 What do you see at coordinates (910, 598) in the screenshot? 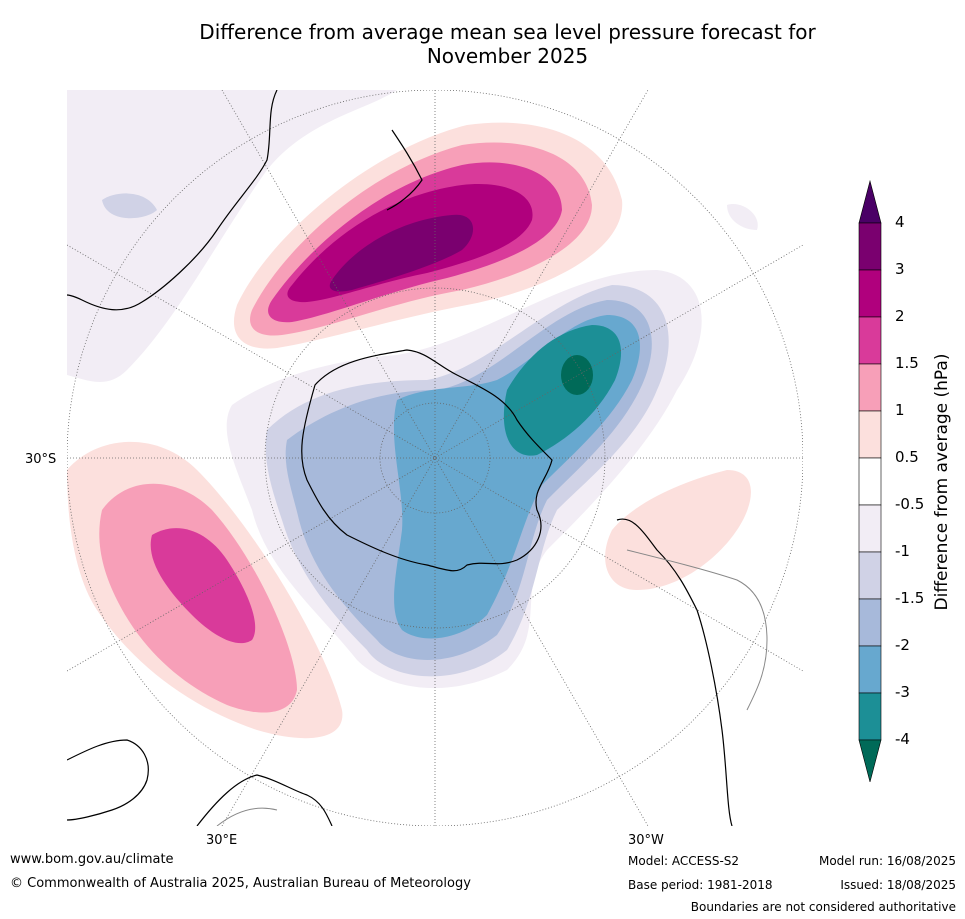
I see `colorbar-tick-label: -1.5` at bounding box center [910, 598].